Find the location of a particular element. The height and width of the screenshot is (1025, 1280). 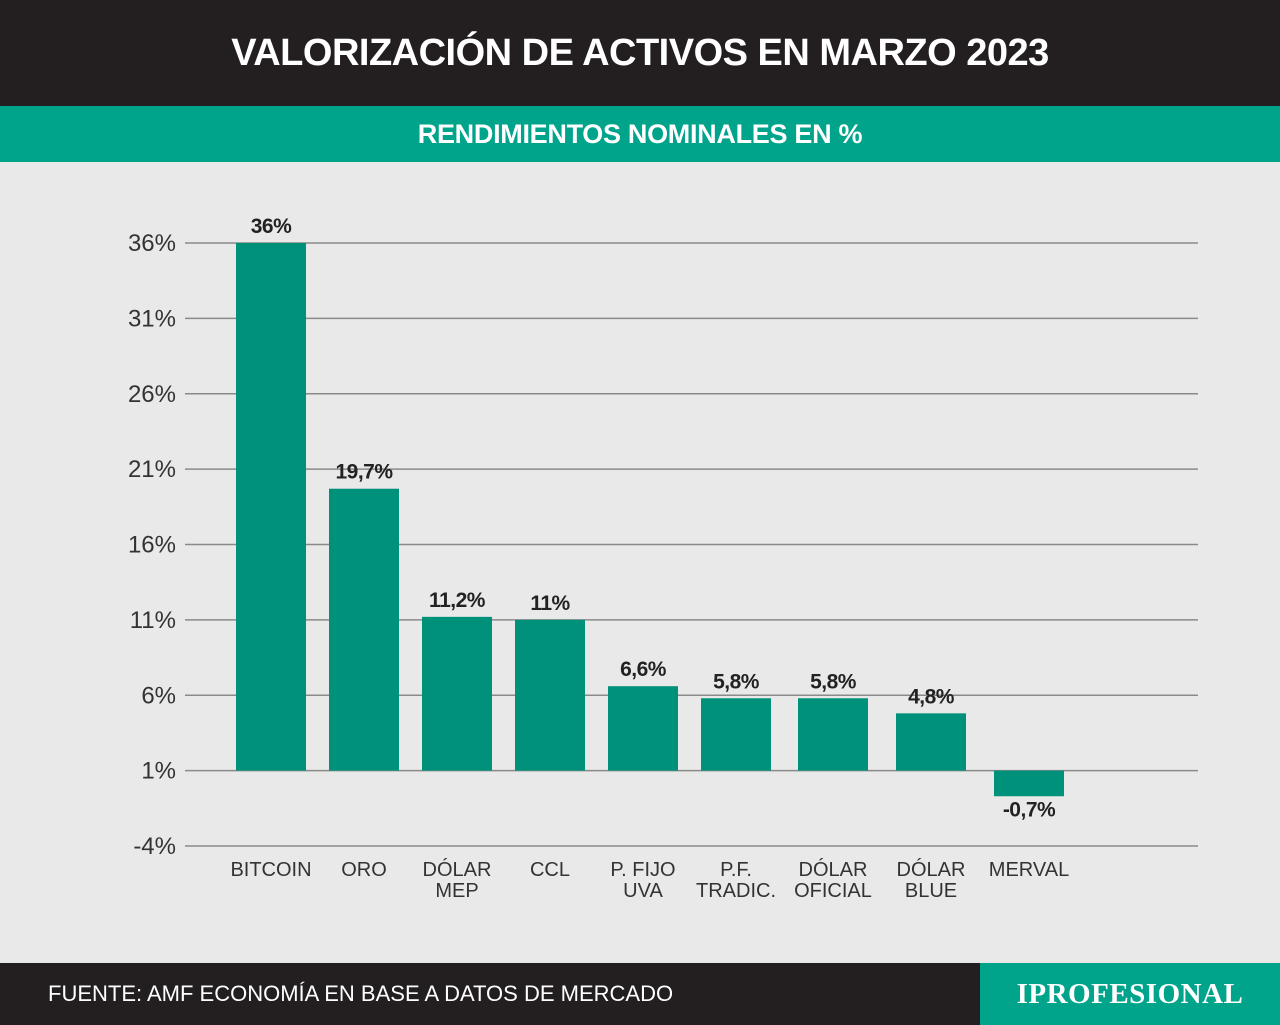

chart-title: VALORIZACIÓN DE ACTIVOS EN MARZO 2023 is located at coordinates (640, 53).